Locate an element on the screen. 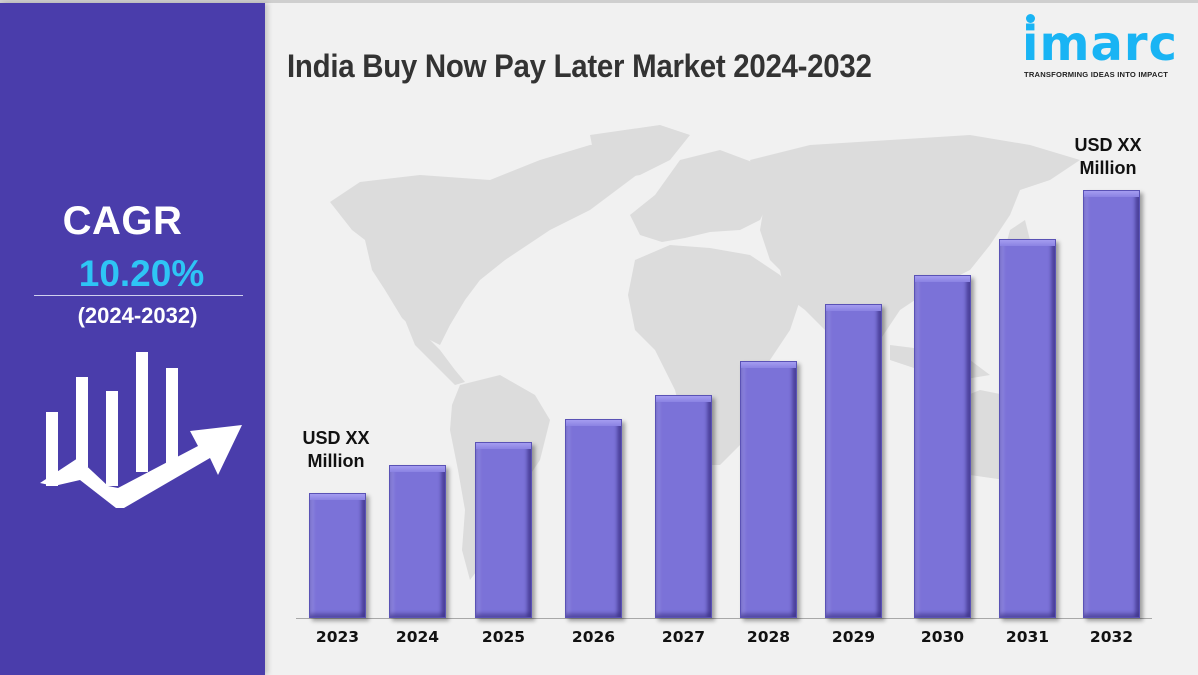 Image resolution: width=1198 pixels, height=675 pixels. bar-2028 is located at coordinates (768, 489).